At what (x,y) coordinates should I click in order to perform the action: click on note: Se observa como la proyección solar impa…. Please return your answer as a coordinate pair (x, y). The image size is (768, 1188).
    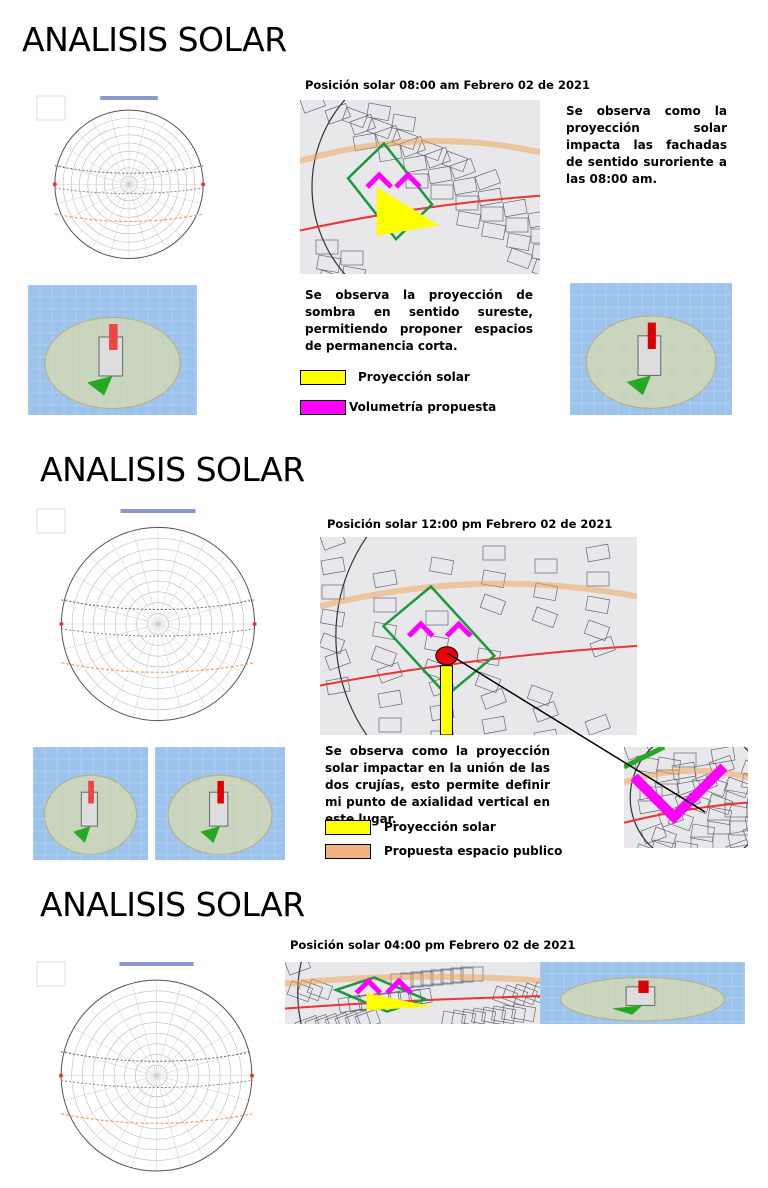
    Looking at the image, I should click on (437, 785).